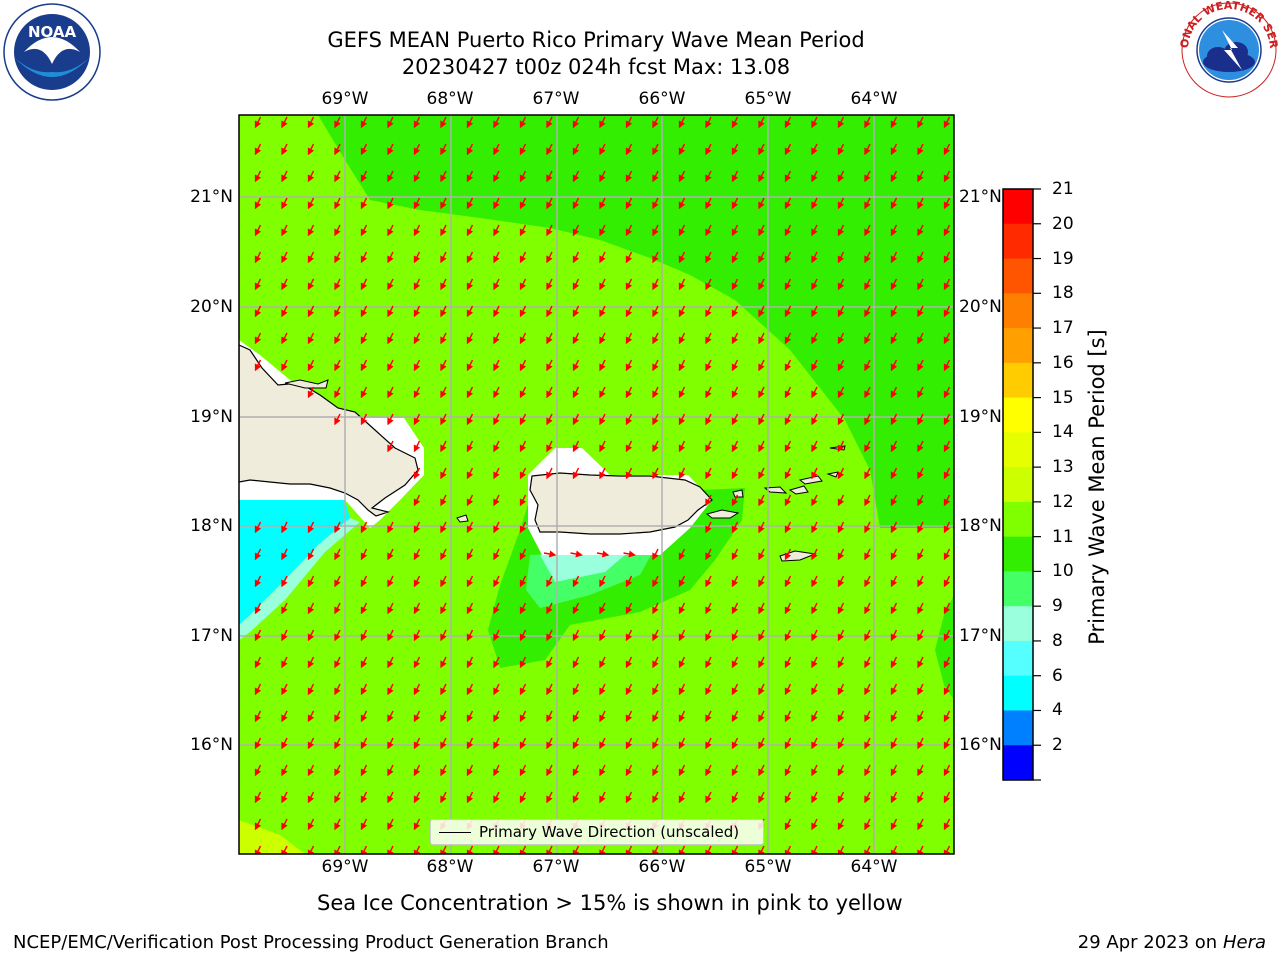  I want to click on lat-tick-right-19n: 19°N, so click(980, 417).